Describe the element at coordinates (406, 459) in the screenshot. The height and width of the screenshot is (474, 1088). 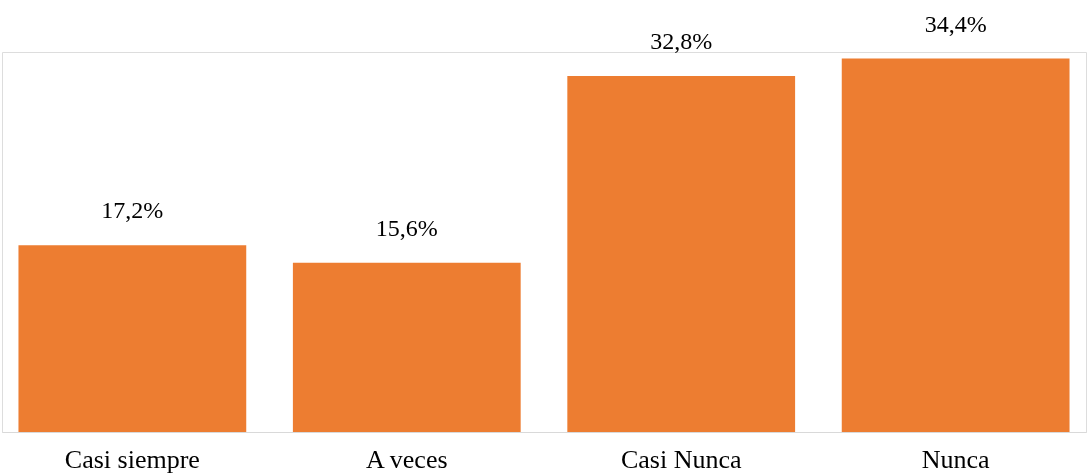
I see `x-tick-label: A veces` at that location.